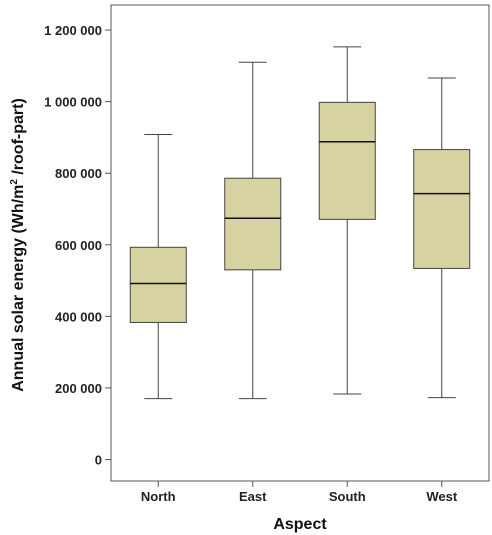 The width and height of the screenshot is (492, 535). What do you see at coordinates (98, 460) in the screenshot?
I see `y-tick-label: 0` at bounding box center [98, 460].